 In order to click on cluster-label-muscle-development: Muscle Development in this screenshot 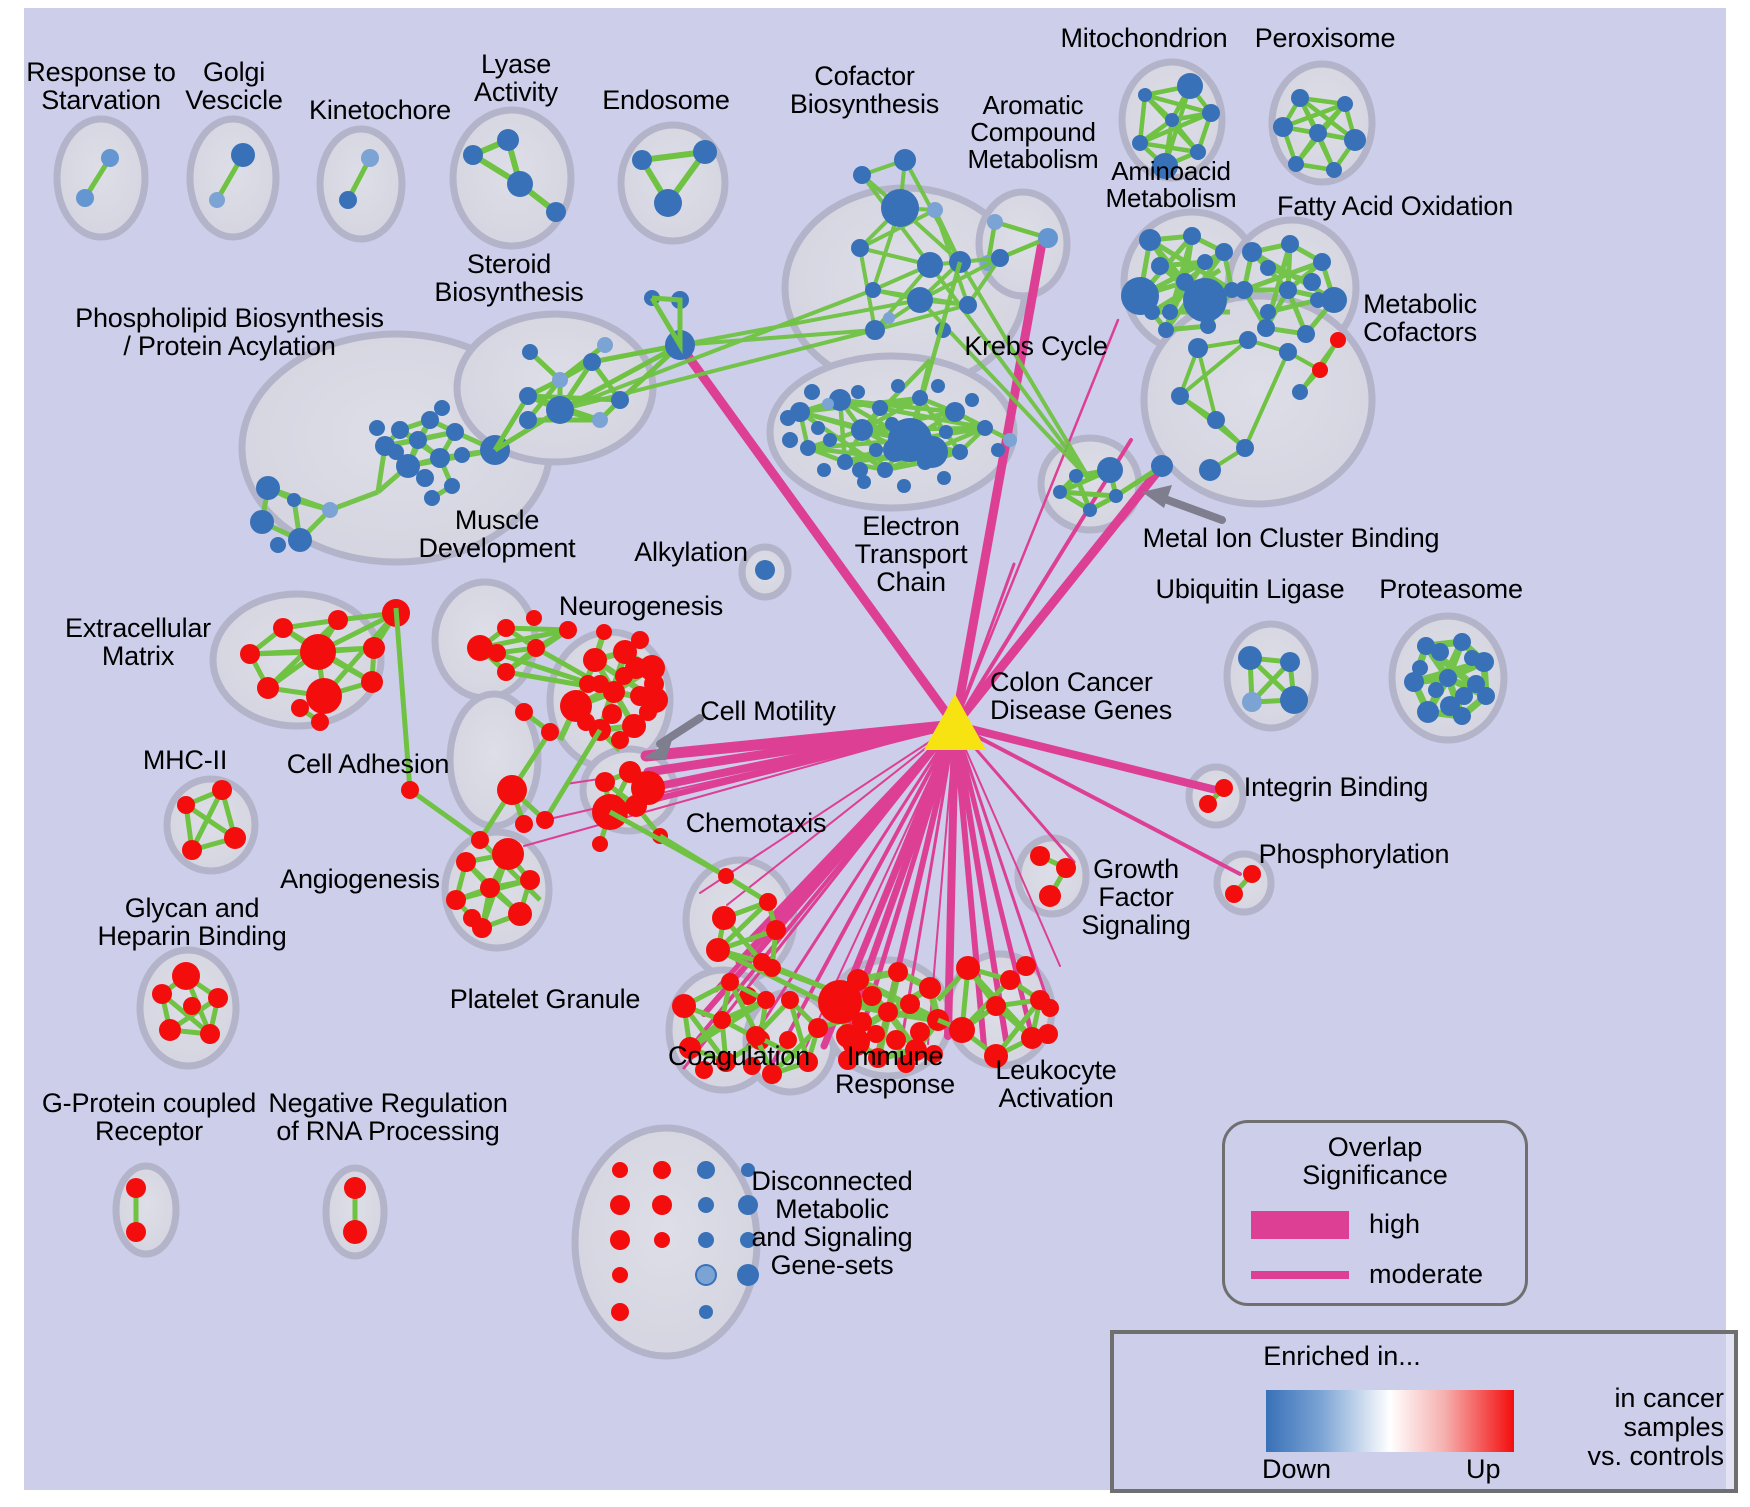, I will do `click(497, 534)`.